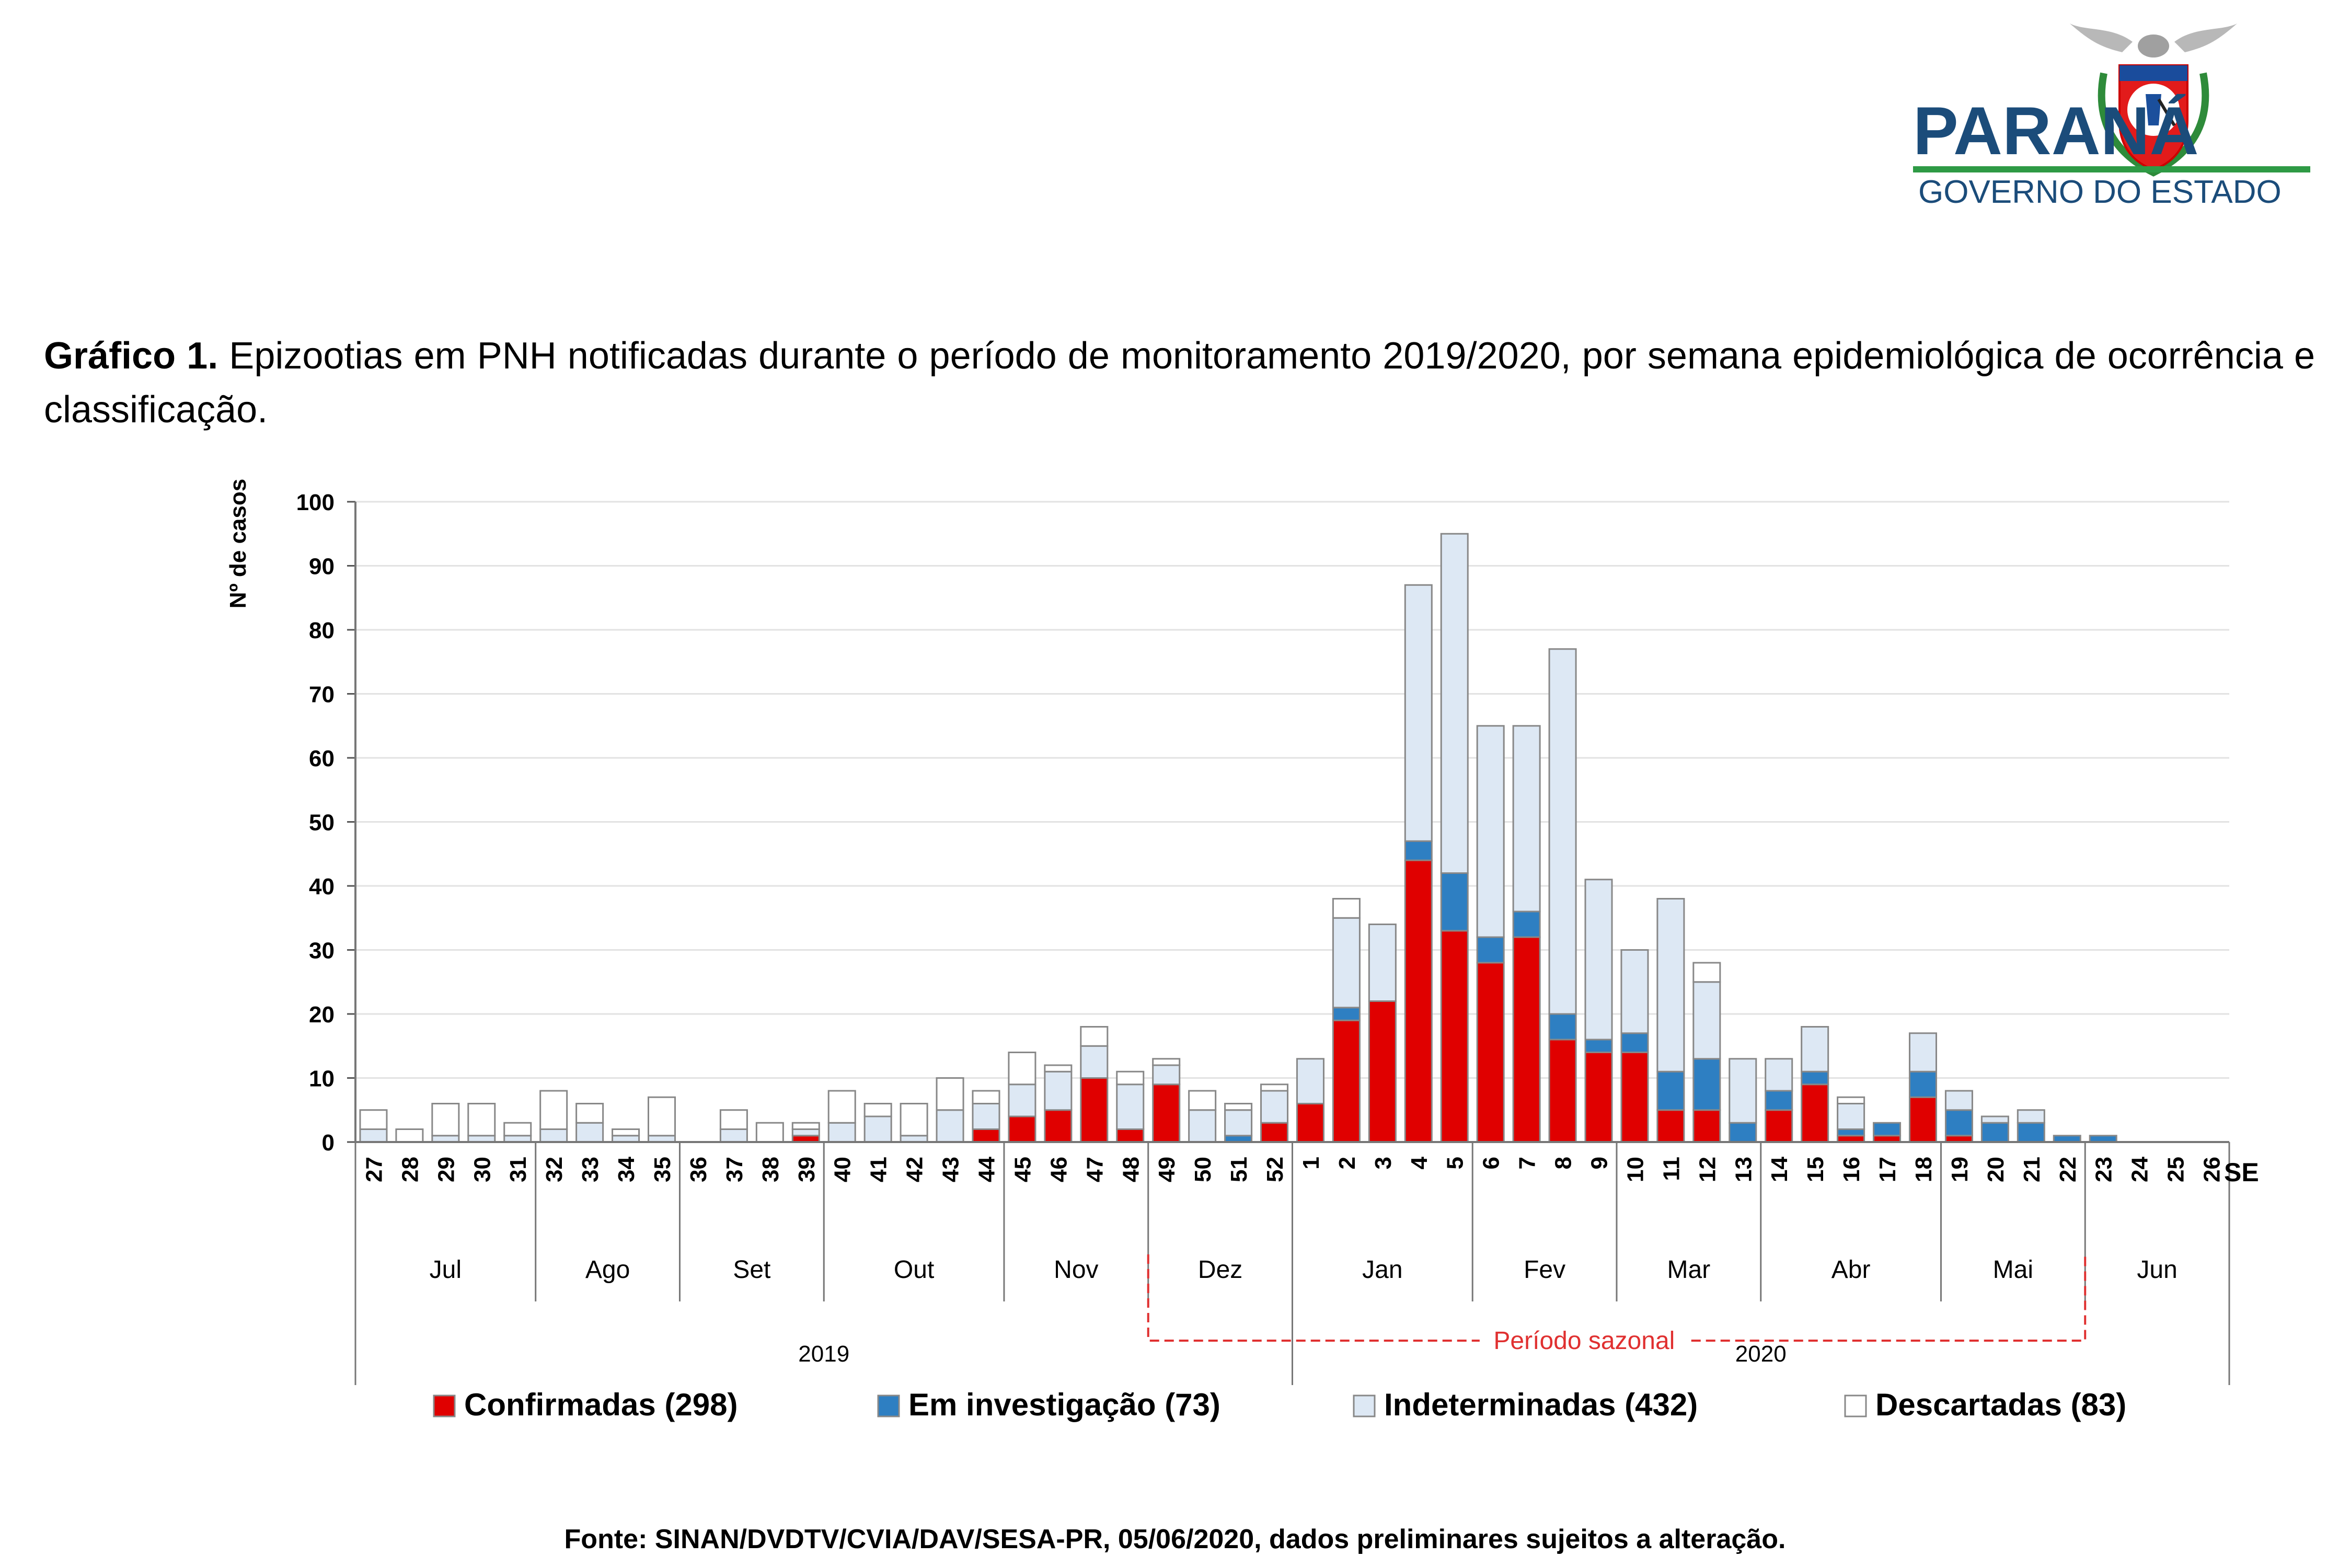 This screenshot has width=2350, height=1568. Describe the element at coordinates (987, 1169) in the screenshot. I see `x-tick-label: 44` at that location.